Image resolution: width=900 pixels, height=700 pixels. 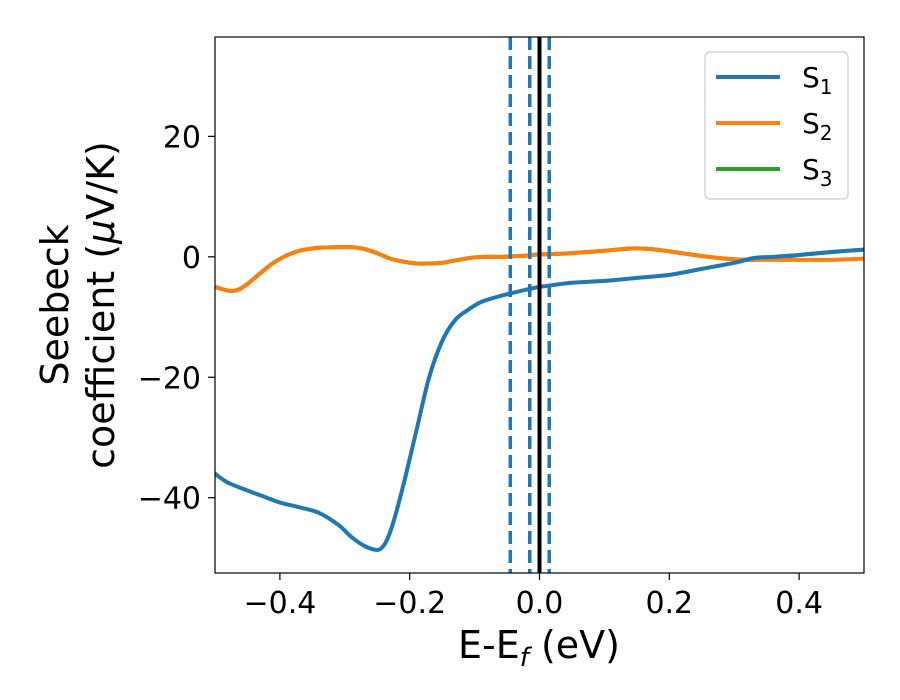 I want to click on series-line-s2, so click(x=539, y=269).